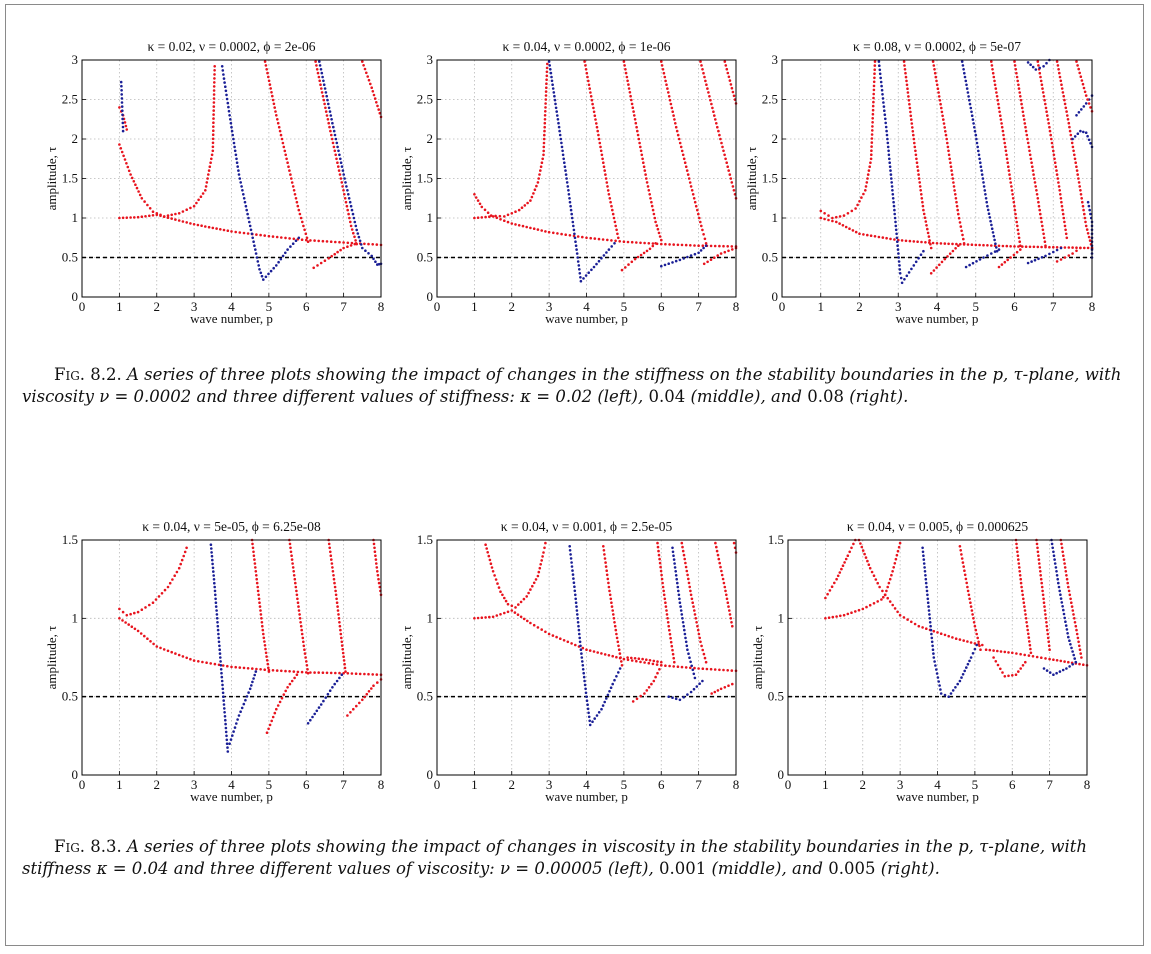  Describe the element at coordinates (381, 306) in the screenshot. I see `x-tick-label: 8` at that location.